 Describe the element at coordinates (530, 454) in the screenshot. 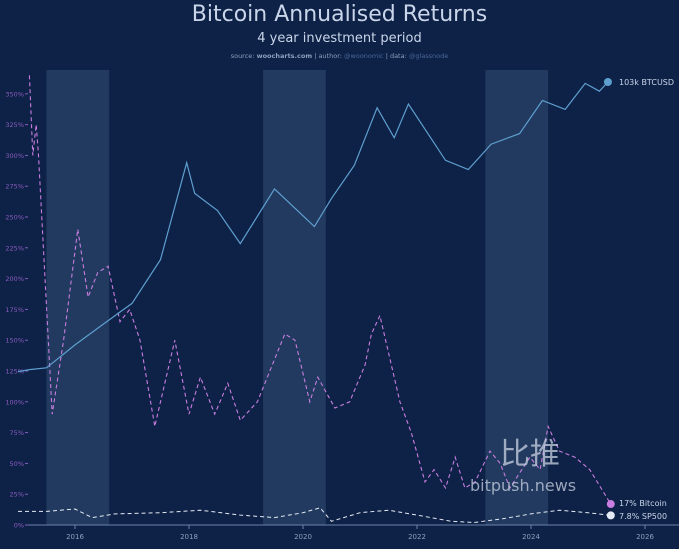

I see `watermark-cn: 比推` at that location.